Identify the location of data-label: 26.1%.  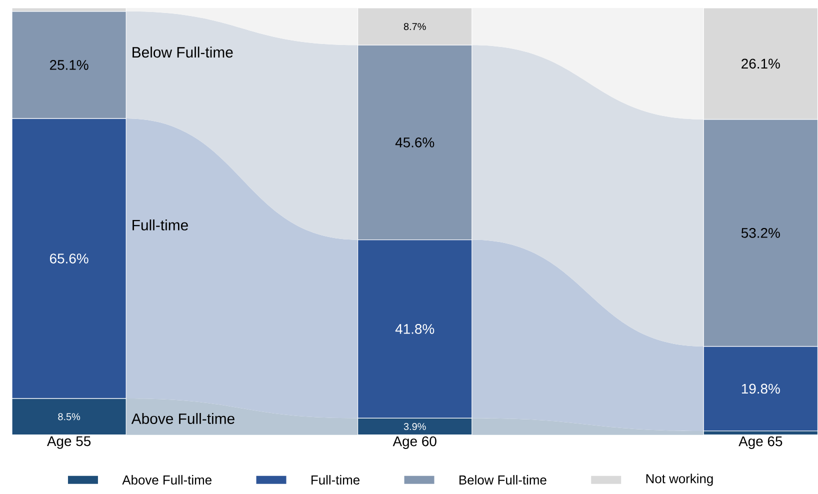
(761, 63).